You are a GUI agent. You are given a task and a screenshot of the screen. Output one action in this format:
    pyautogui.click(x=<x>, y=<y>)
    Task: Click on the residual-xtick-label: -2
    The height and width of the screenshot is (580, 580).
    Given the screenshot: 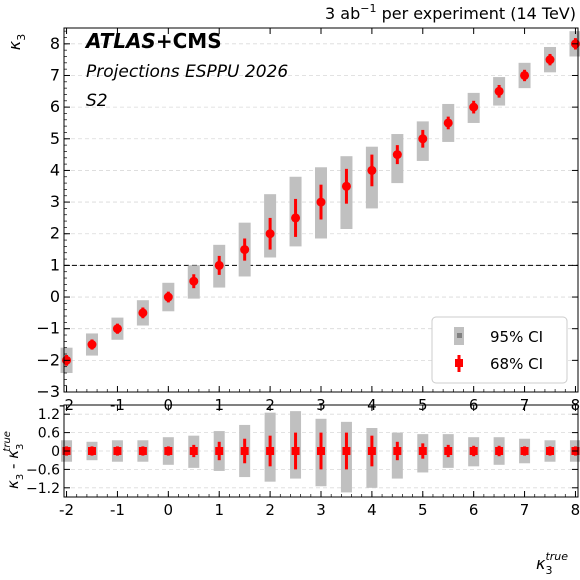 What is the action you would take?
    pyautogui.click(x=66, y=510)
    